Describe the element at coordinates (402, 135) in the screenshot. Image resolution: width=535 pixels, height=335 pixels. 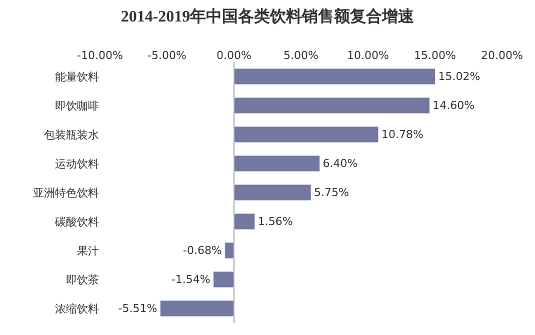
I see `data-label: 10.78%` at that location.